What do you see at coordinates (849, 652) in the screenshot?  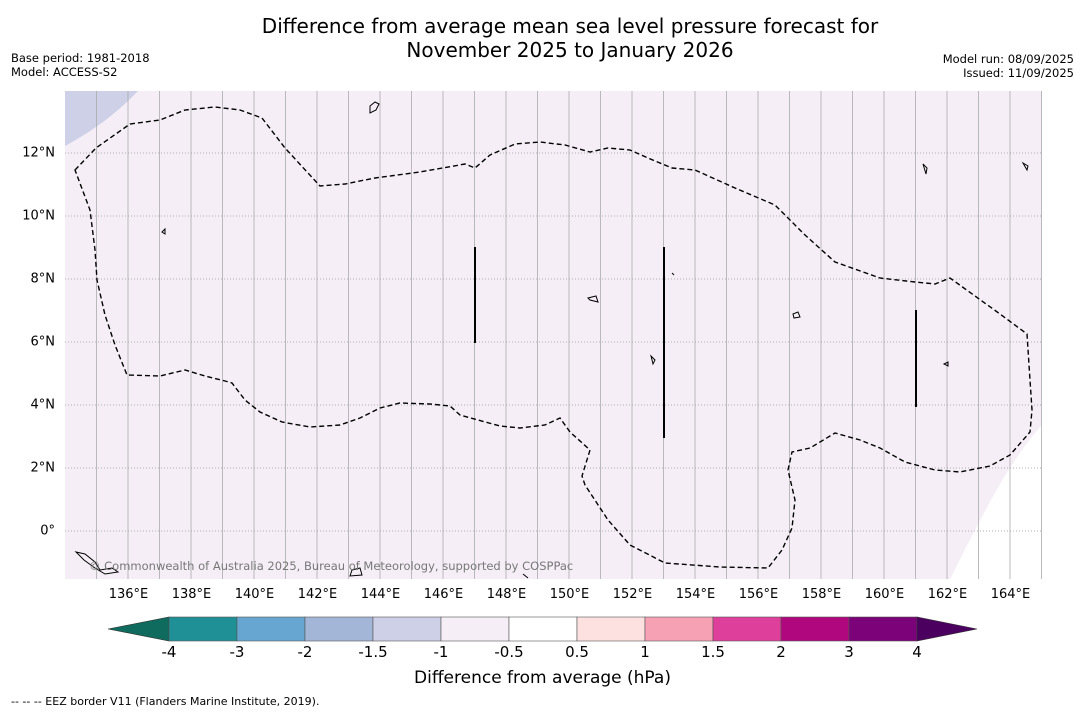 I see `colorbar-tick-label: 3` at bounding box center [849, 652].